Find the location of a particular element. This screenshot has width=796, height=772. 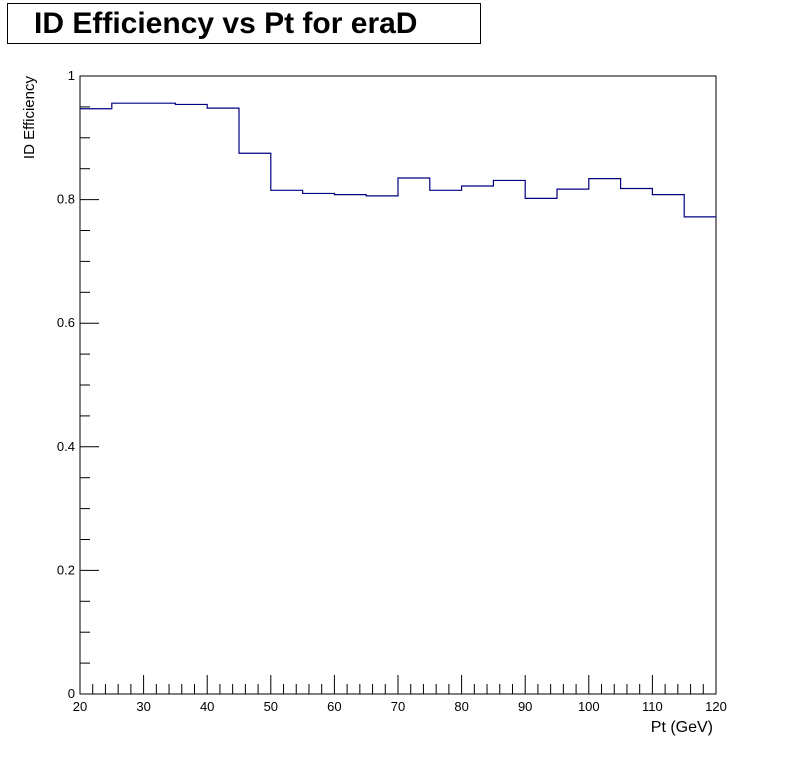

y-axis-label: ID Efficiency is located at coordinates (29, 118).